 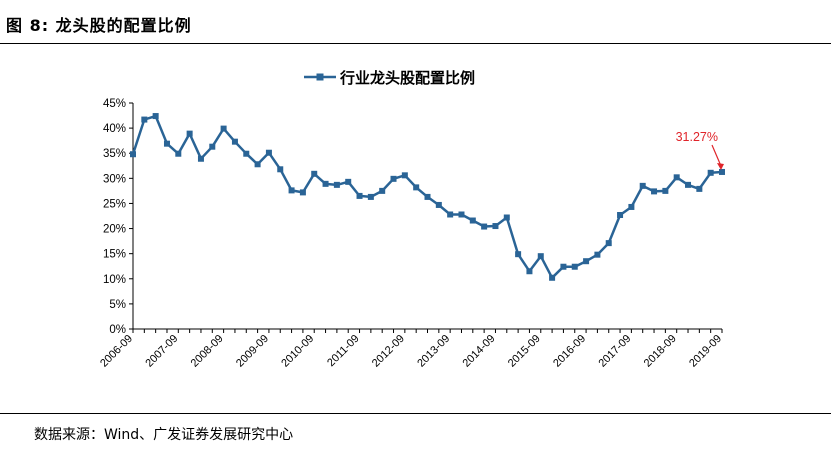 I want to click on chart-legend: 行业龙头股配置比例, so click(x=389, y=78).